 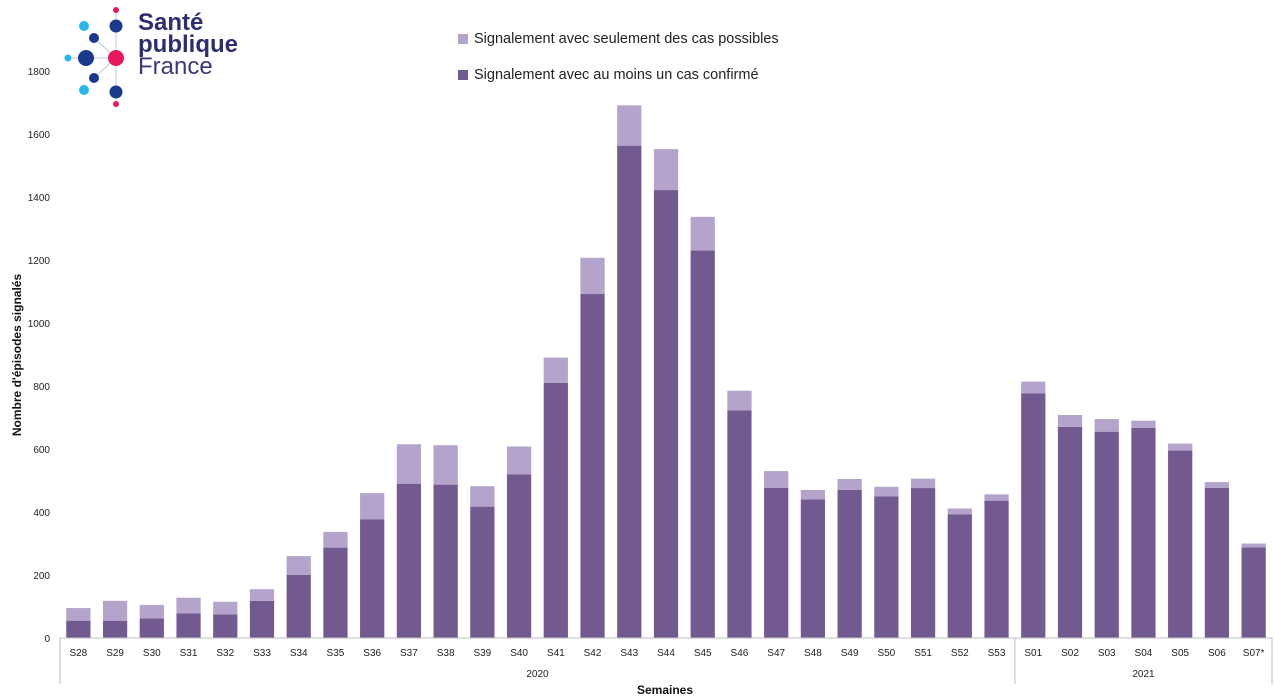 I want to click on x-tick-label: S42, so click(x=593, y=653).